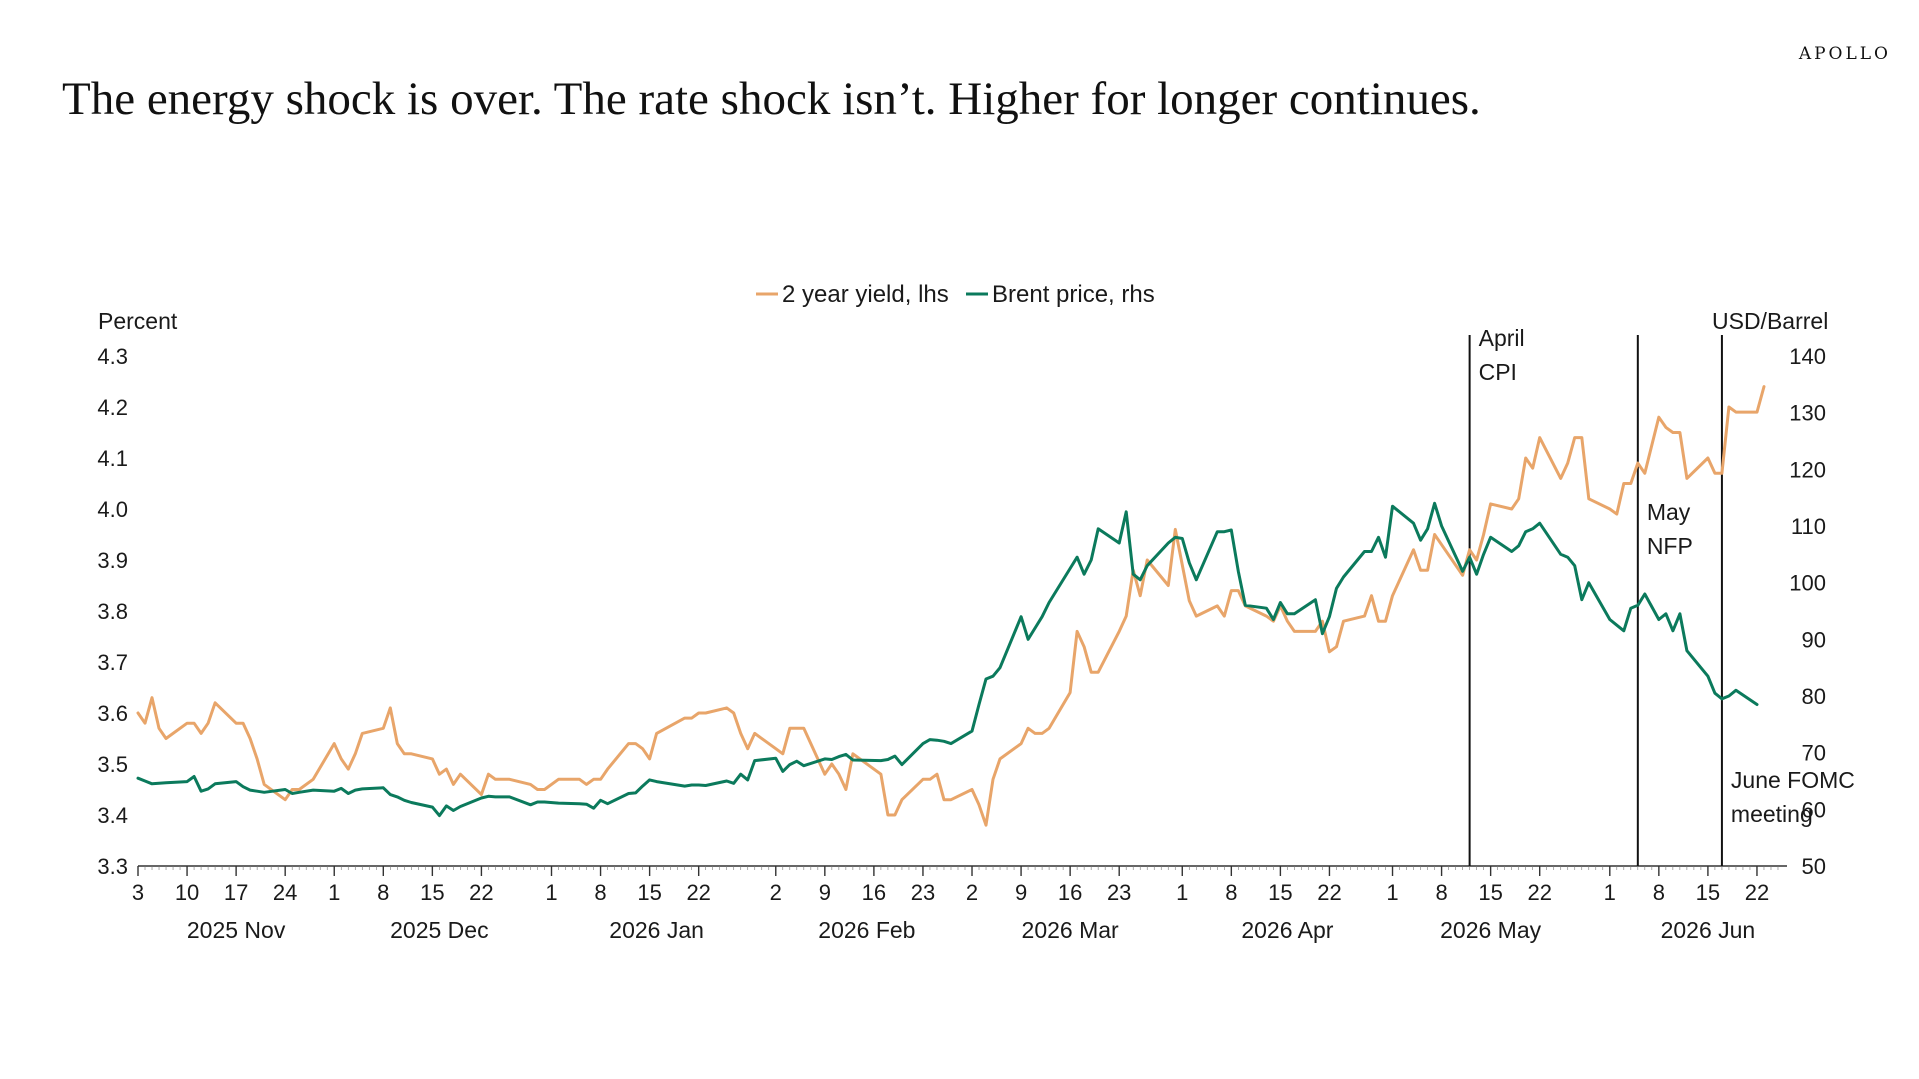  Describe the element at coordinates (112, 509) in the screenshot. I see `y-tick-left: 4.0` at that location.